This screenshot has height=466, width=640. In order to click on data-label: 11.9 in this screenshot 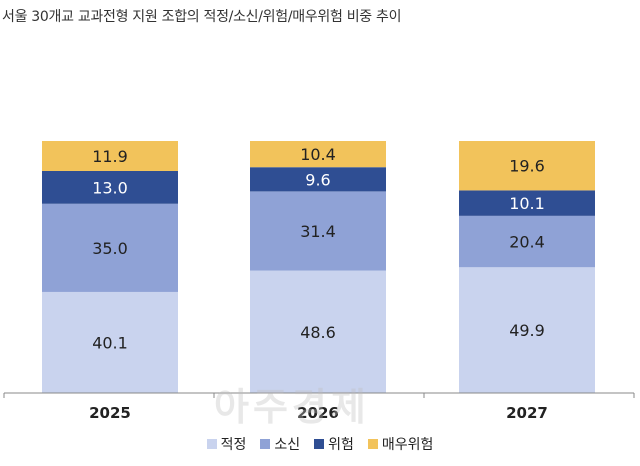, I will do `click(110, 156)`.